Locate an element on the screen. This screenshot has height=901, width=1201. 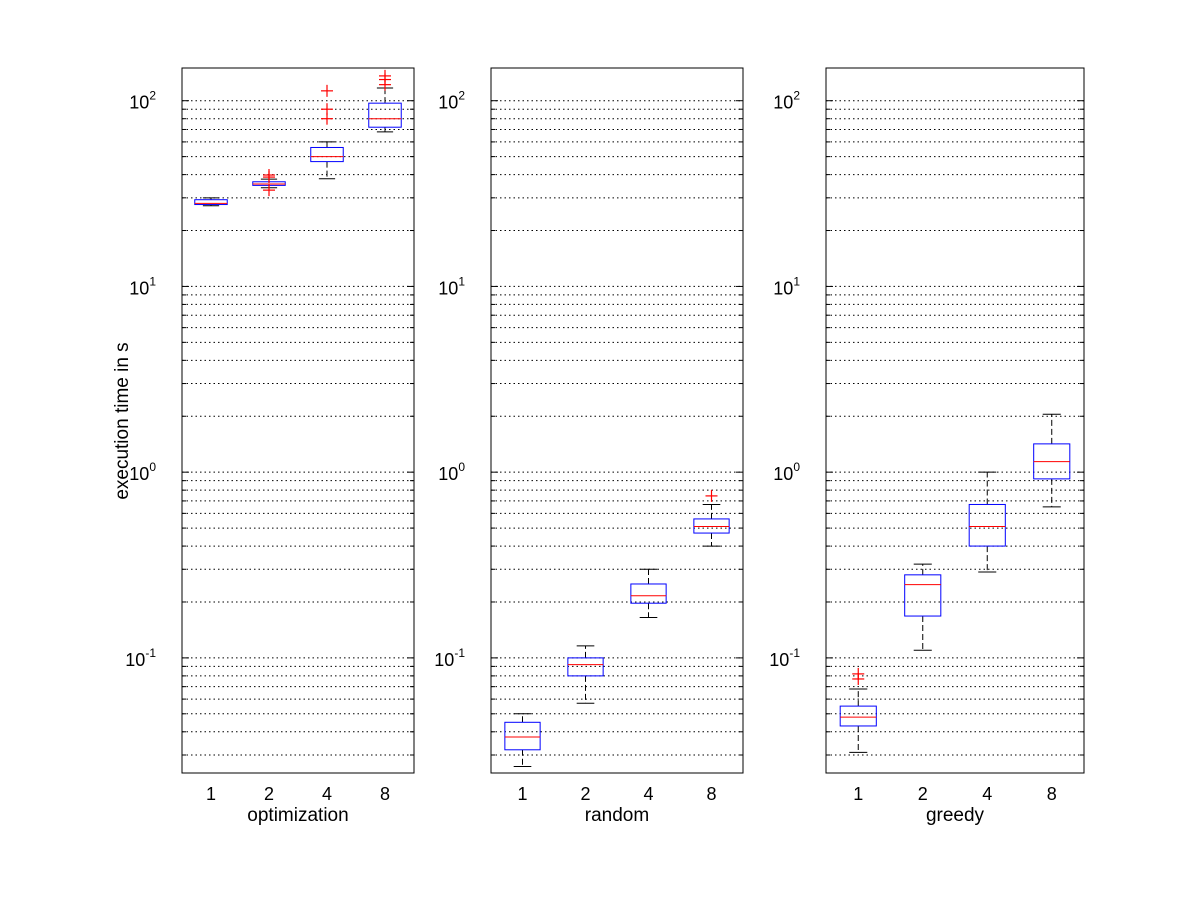
x-axis-label: optimization is located at coordinates (297, 815).